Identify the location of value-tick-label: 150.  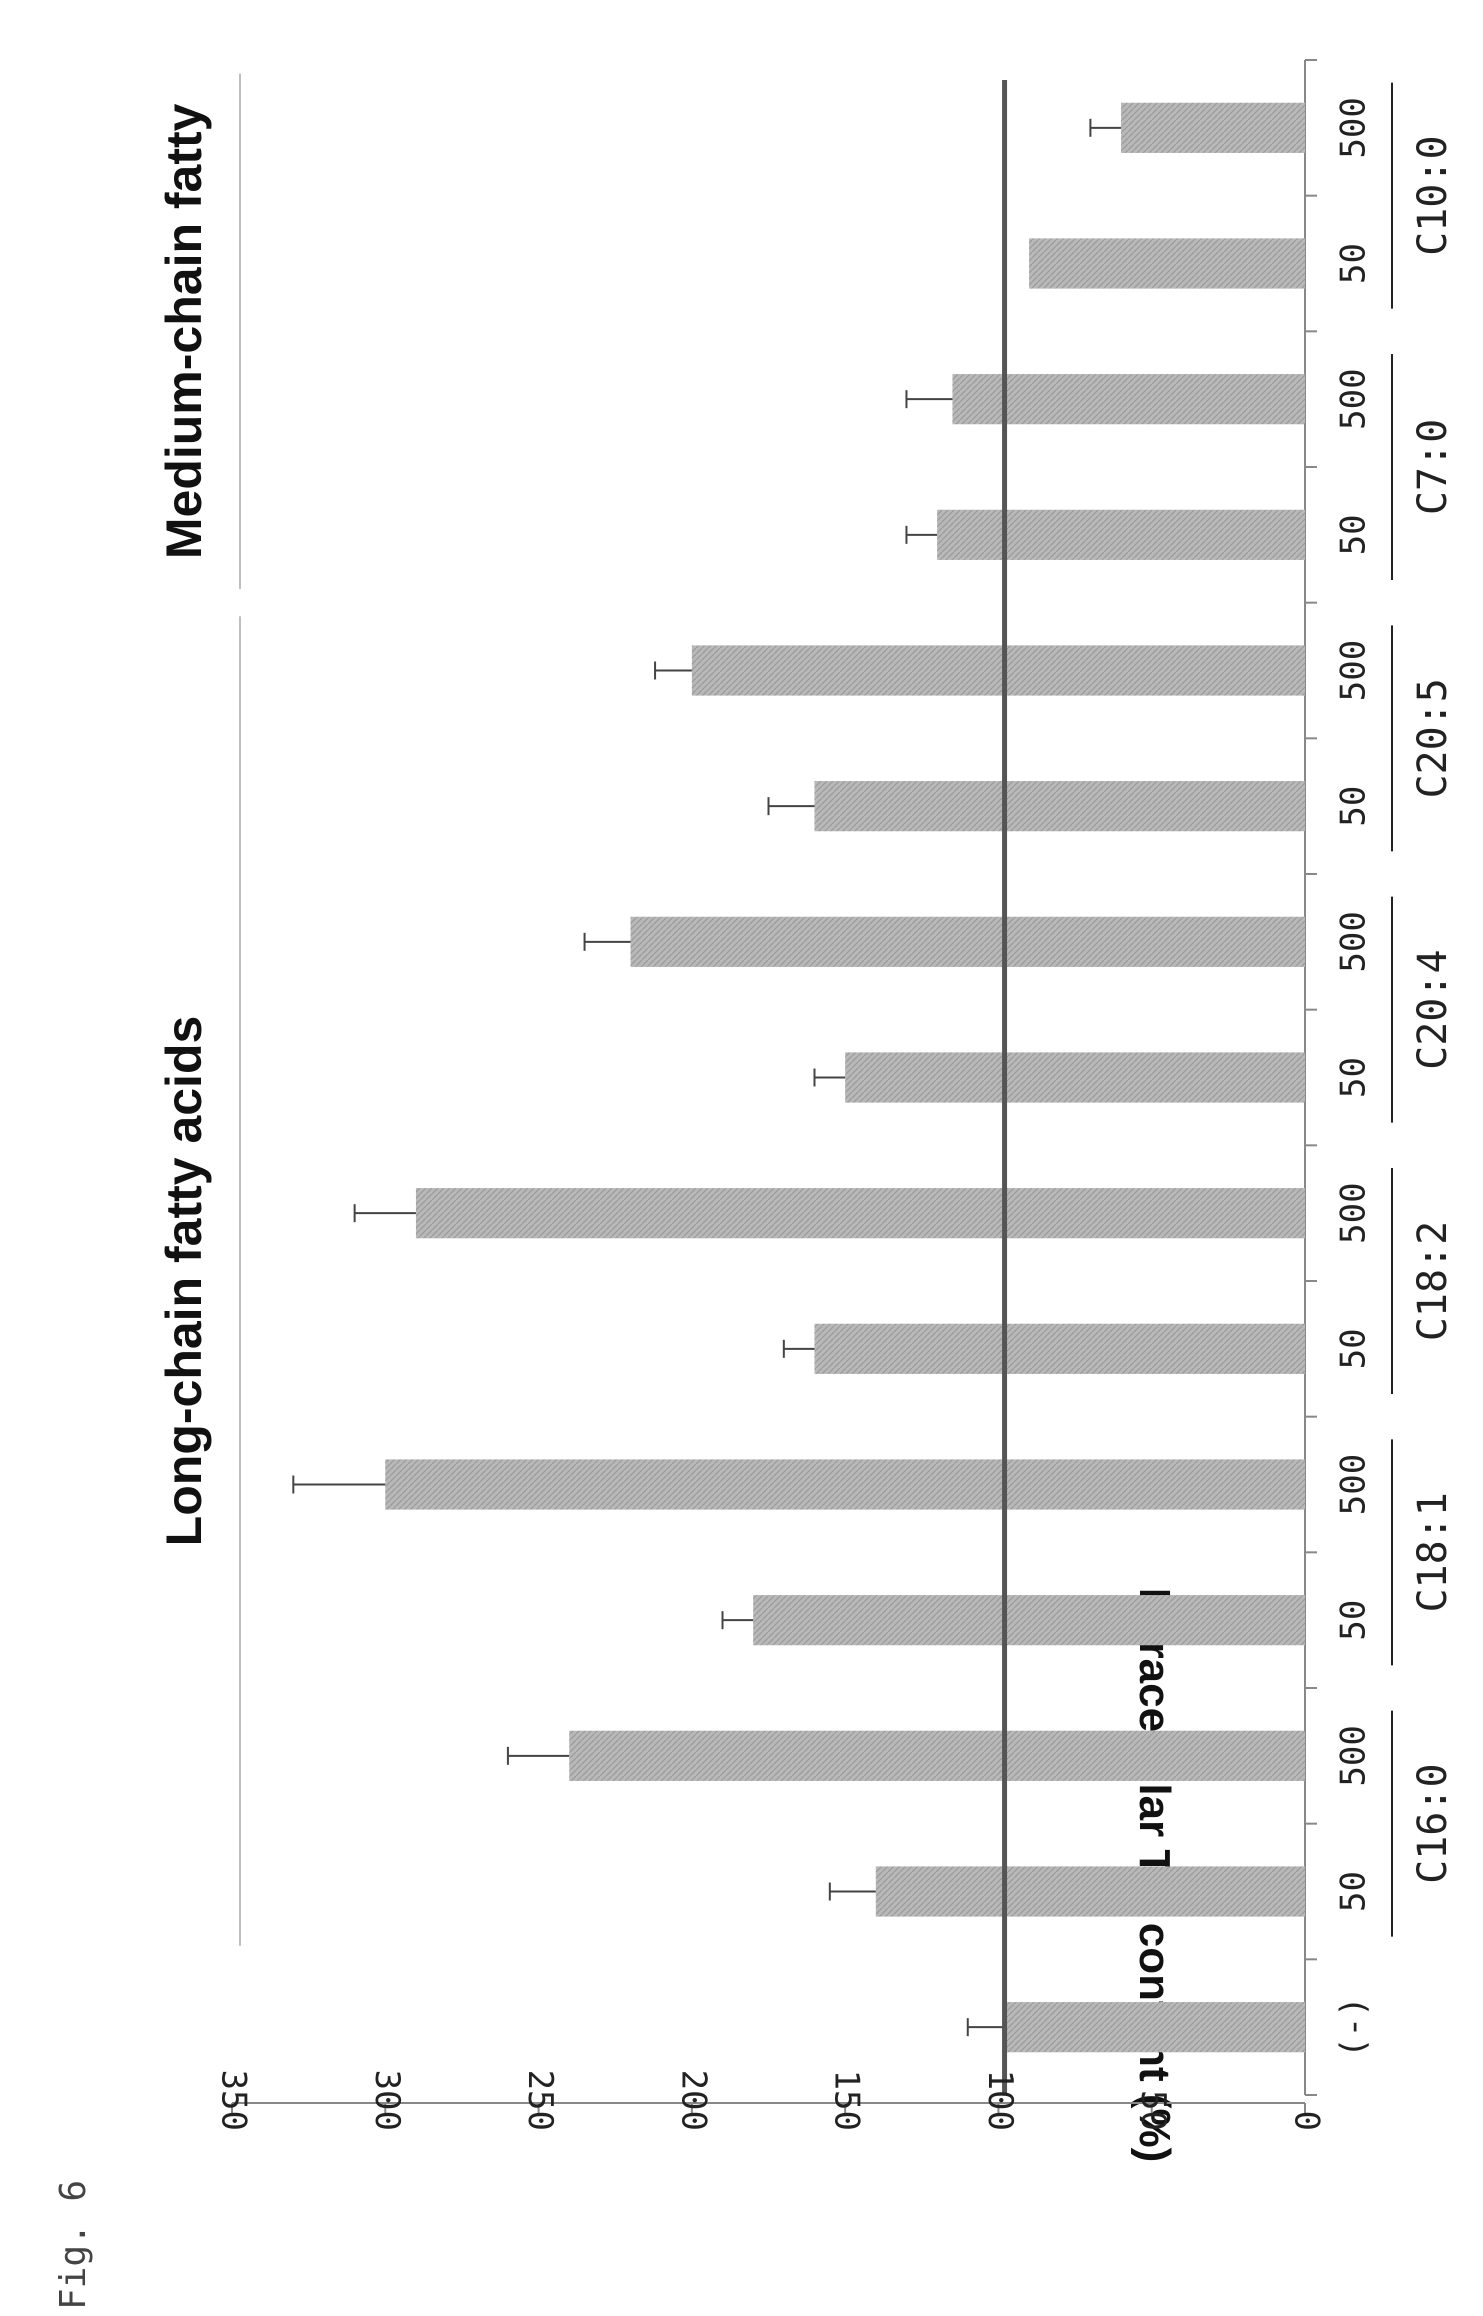
(847, 2100).